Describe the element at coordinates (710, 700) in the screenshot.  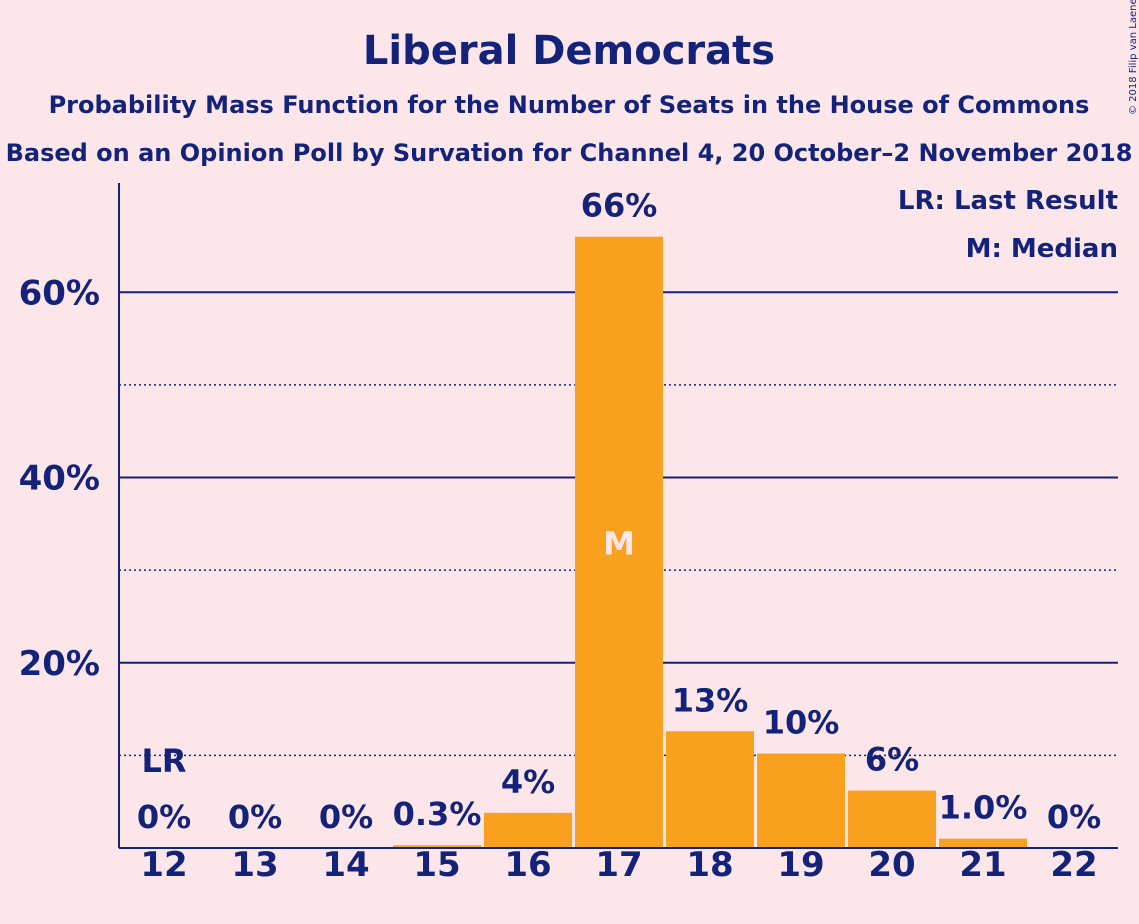
I see `bar-value-label: 13%` at that location.